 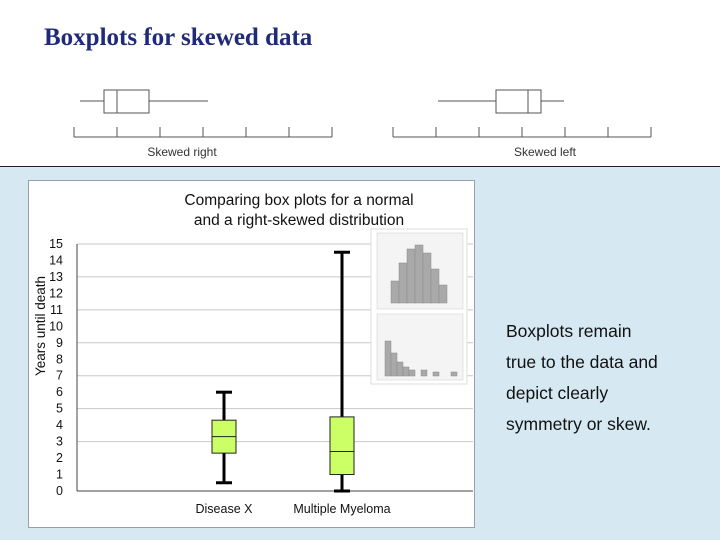 What do you see at coordinates (56, 260) in the screenshot?
I see `y-tick-label: 14` at bounding box center [56, 260].